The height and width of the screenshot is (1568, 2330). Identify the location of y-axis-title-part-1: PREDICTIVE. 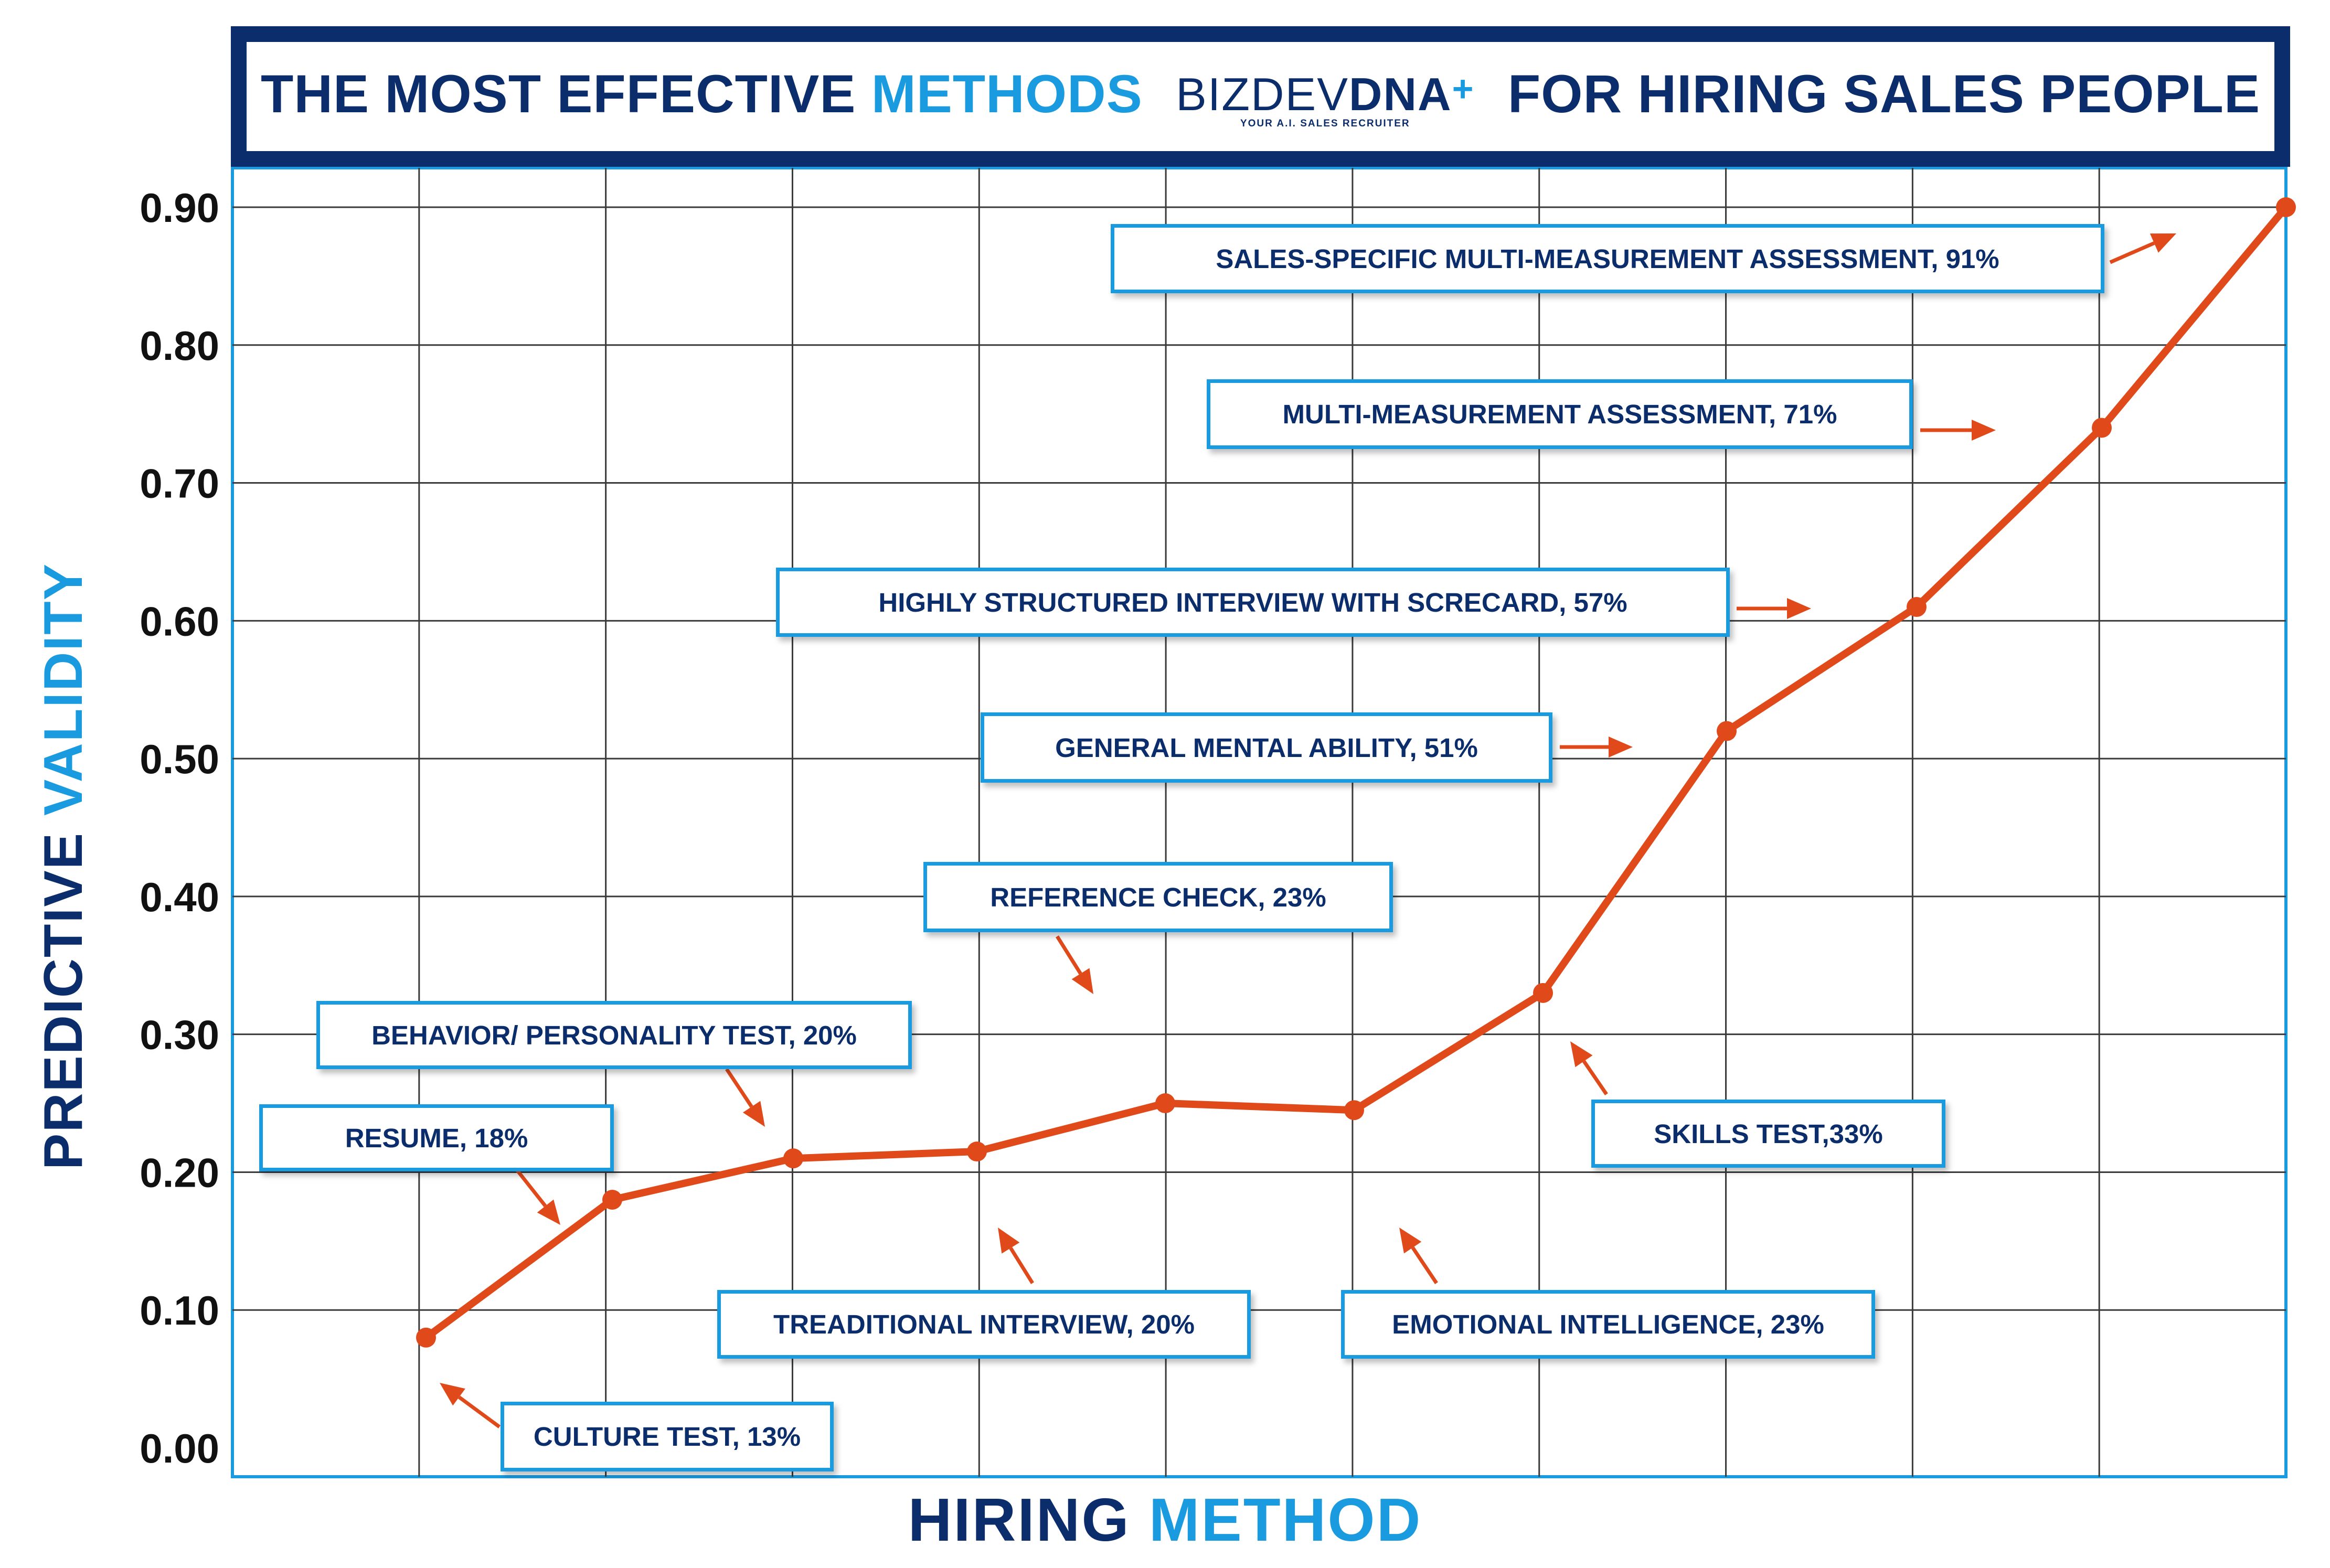
(63, 1000).